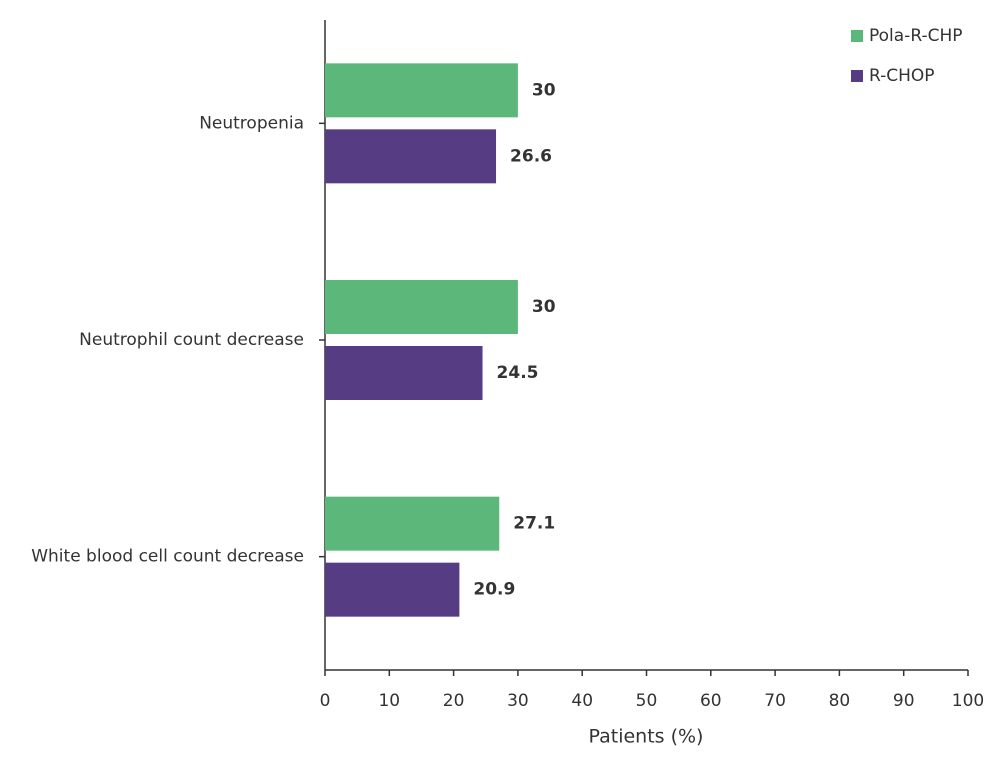 Image resolution: width=1000 pixels, height=771 pixels. I want to click on value-label: 27.1, so click(534, 524).